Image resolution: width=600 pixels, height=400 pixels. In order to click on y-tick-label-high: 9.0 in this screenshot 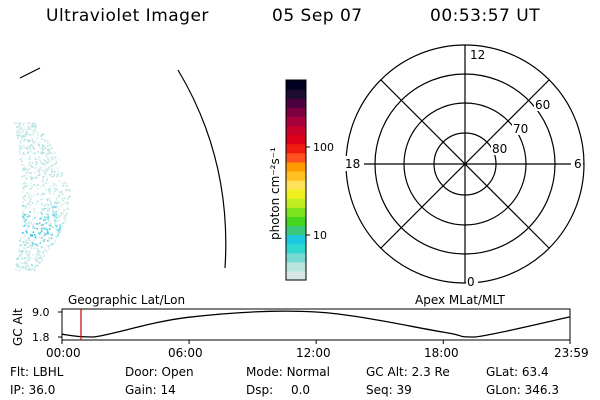, I will do `click(41, 312)`.